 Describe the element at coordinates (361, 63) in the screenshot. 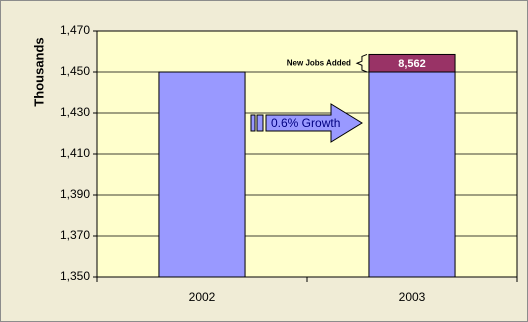

I see `segment-bracket` at that location.